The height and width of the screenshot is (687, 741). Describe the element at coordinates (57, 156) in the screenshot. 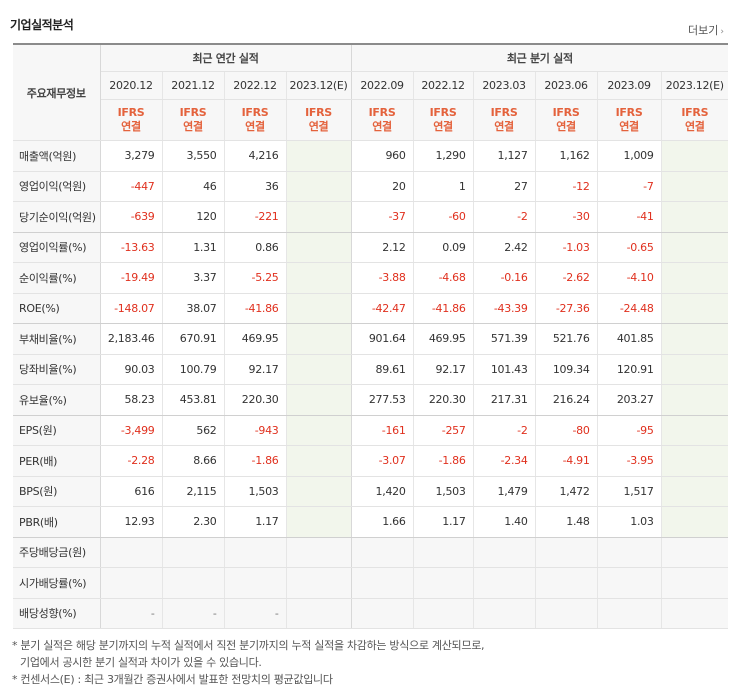

I see `row-label: 매출액(억원)` at that location.